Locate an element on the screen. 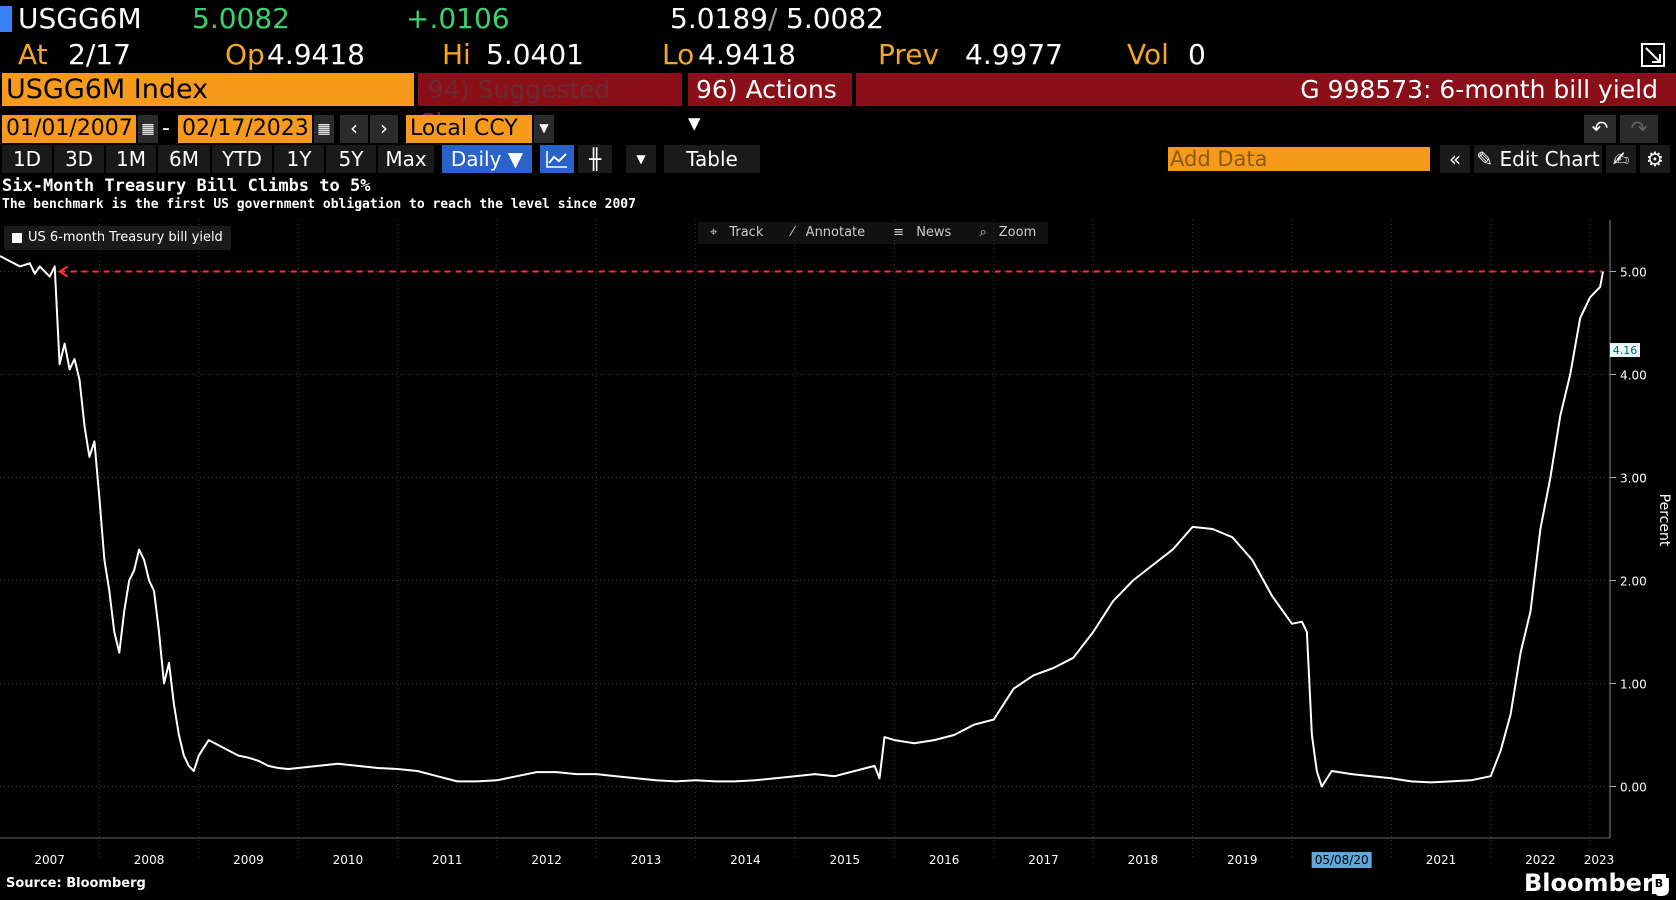 The height and width of the screenshot is (900, 1676). news-icon: ≡ is located at coordinates (899, 232).